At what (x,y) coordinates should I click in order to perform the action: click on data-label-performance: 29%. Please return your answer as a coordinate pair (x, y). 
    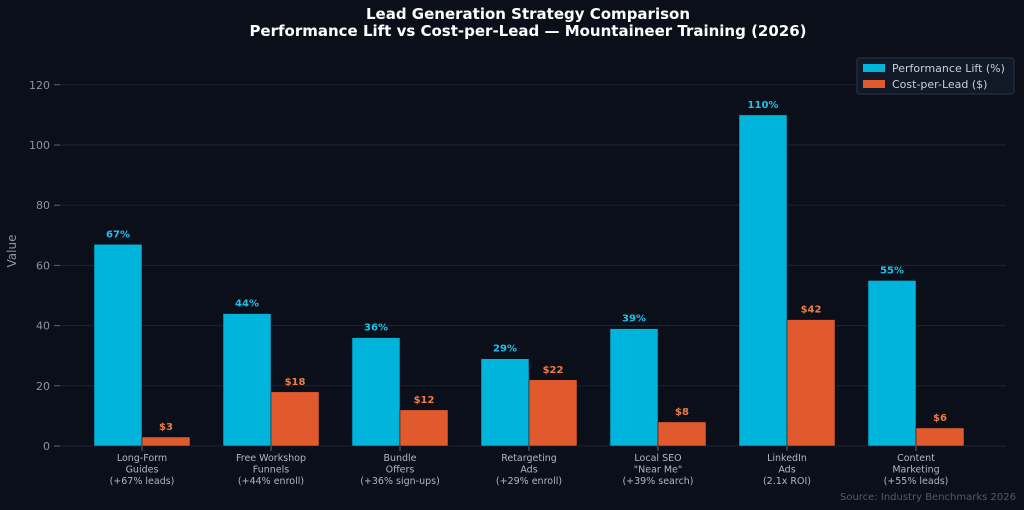
    Looking at the image, I should click on (505, 349).